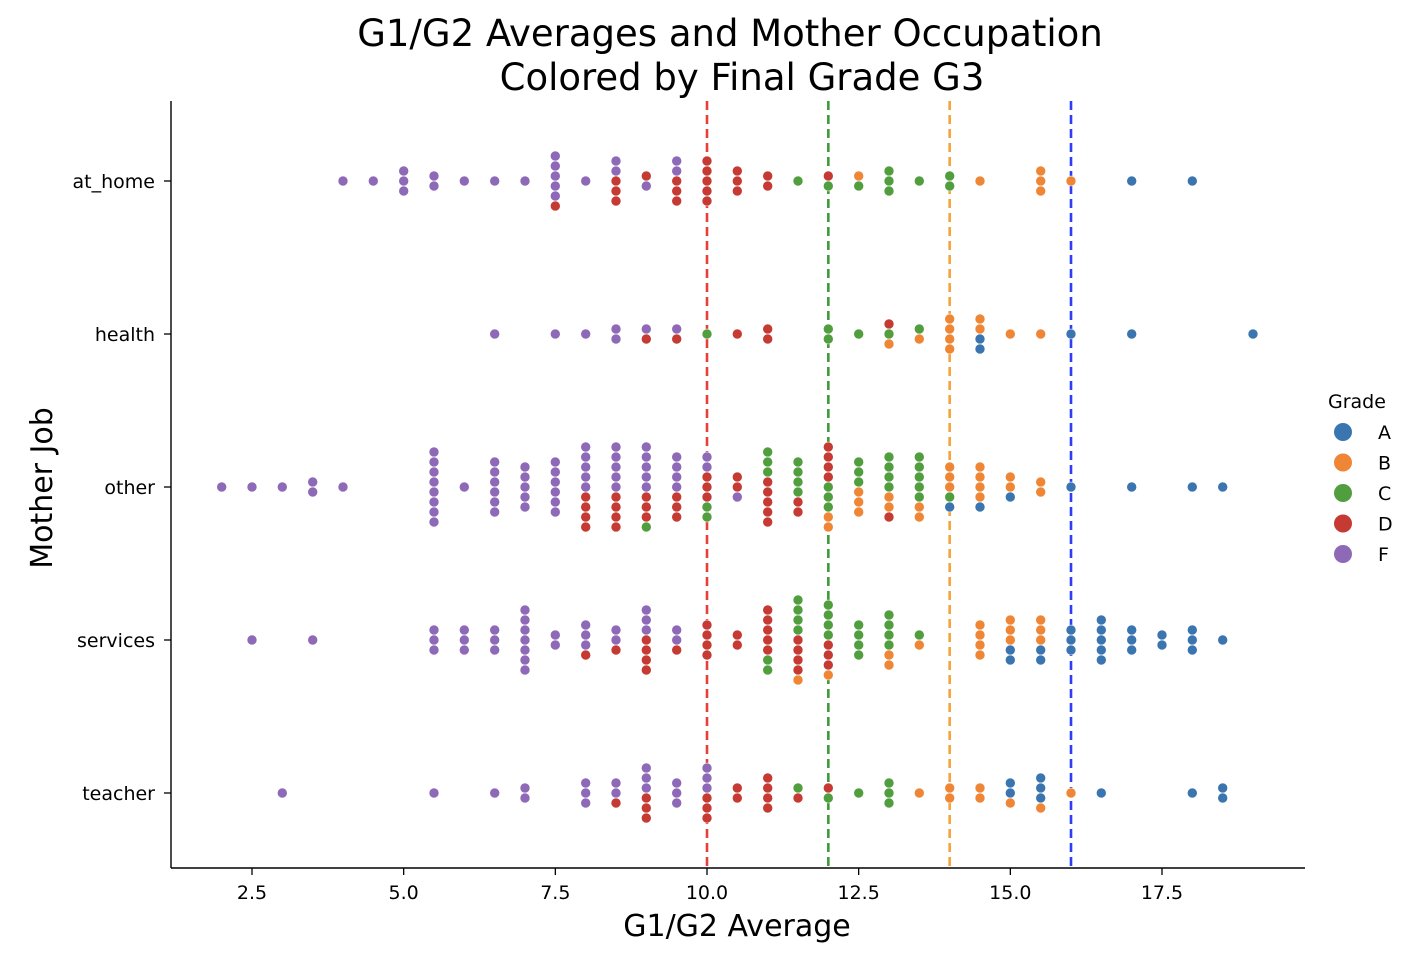  Describe the element at coordinates (118, 794) in the screenshot. I see `y-tick-label: teacher` at that location.